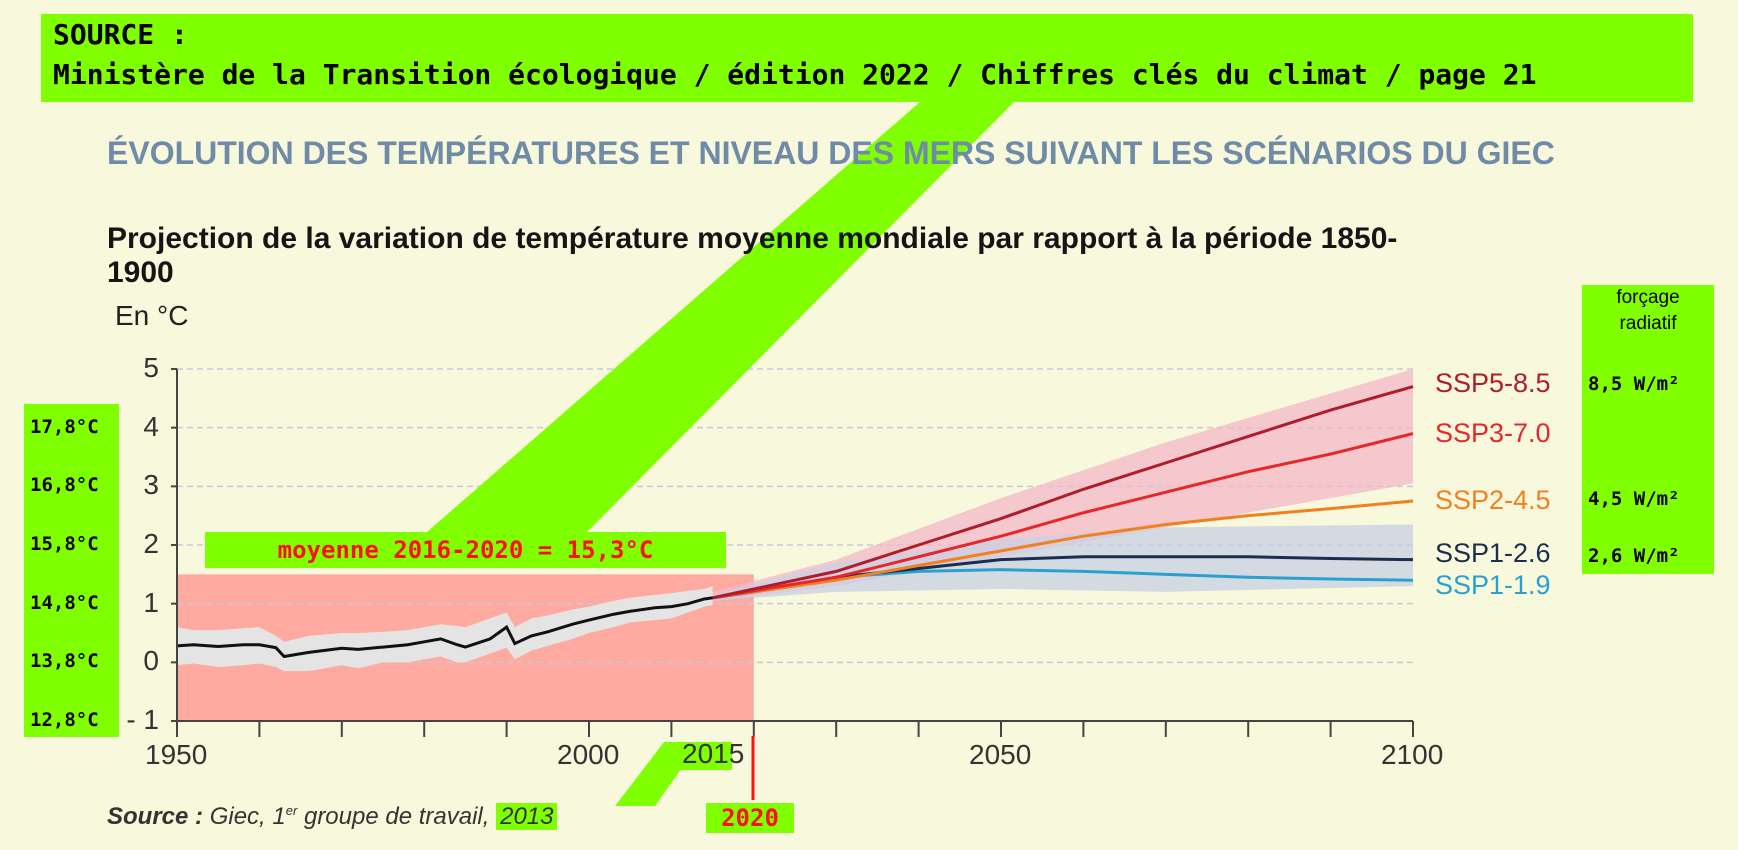 This screenshot has width=1738, height=850. I want to click on legend-label: SSP5-8.5, so click(1493, 382).